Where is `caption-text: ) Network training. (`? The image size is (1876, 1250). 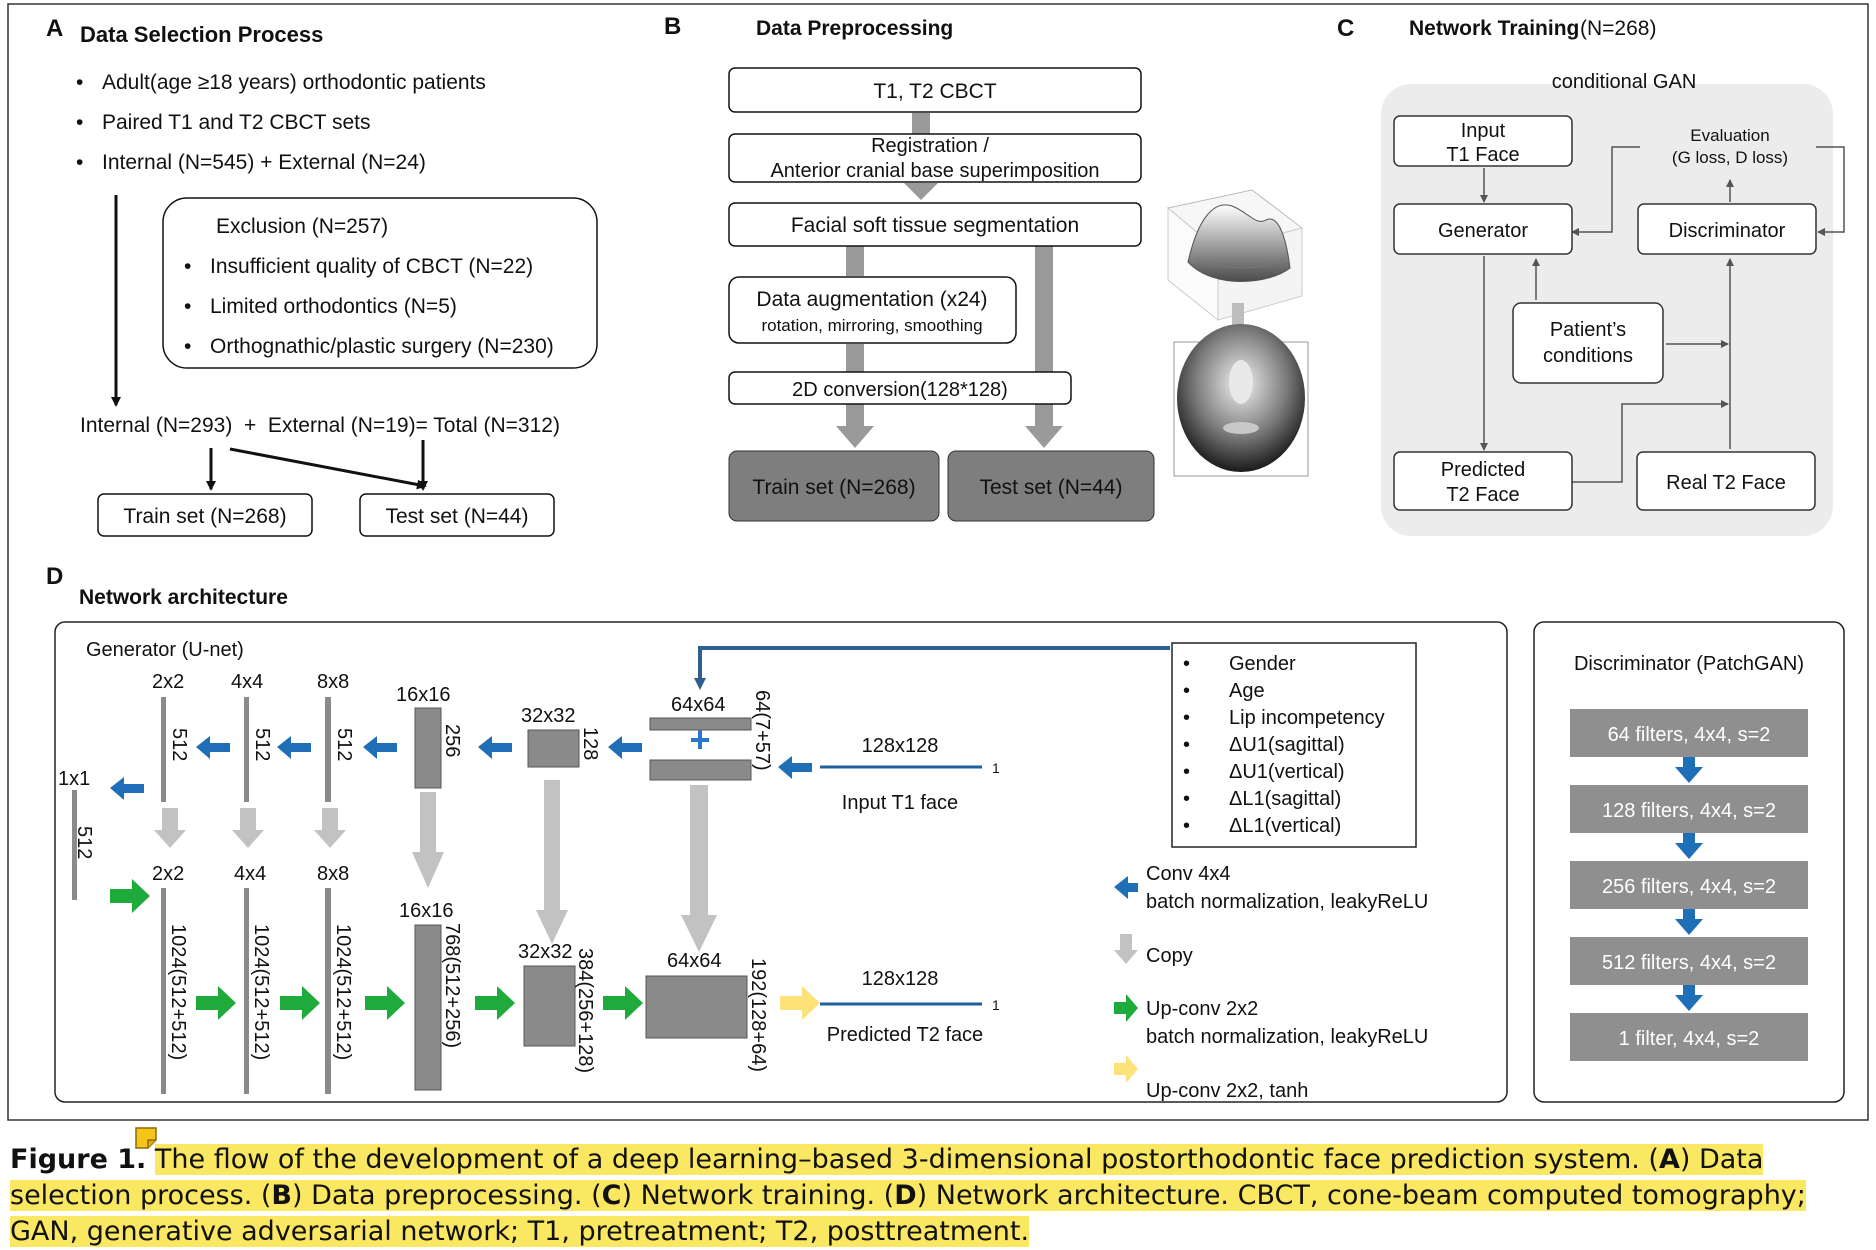 caption-text: ) Network training. ( is located at coordinates (758, 1195).